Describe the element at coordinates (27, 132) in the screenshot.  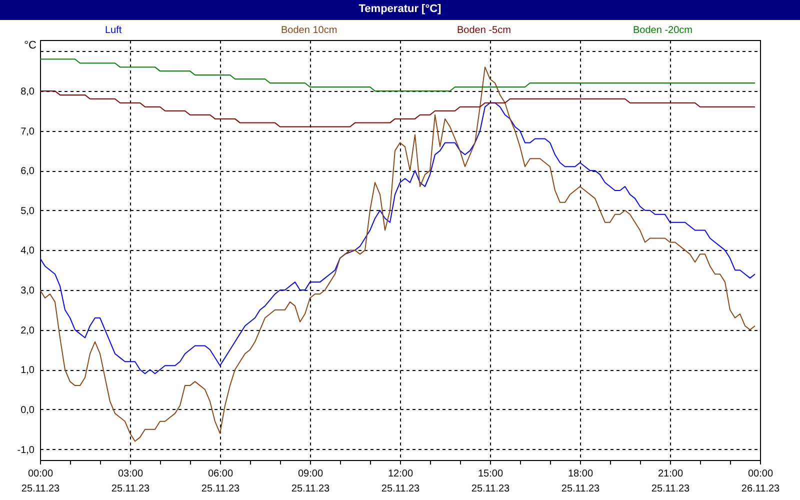
I see `y-tick-label: 7,0` at that location.